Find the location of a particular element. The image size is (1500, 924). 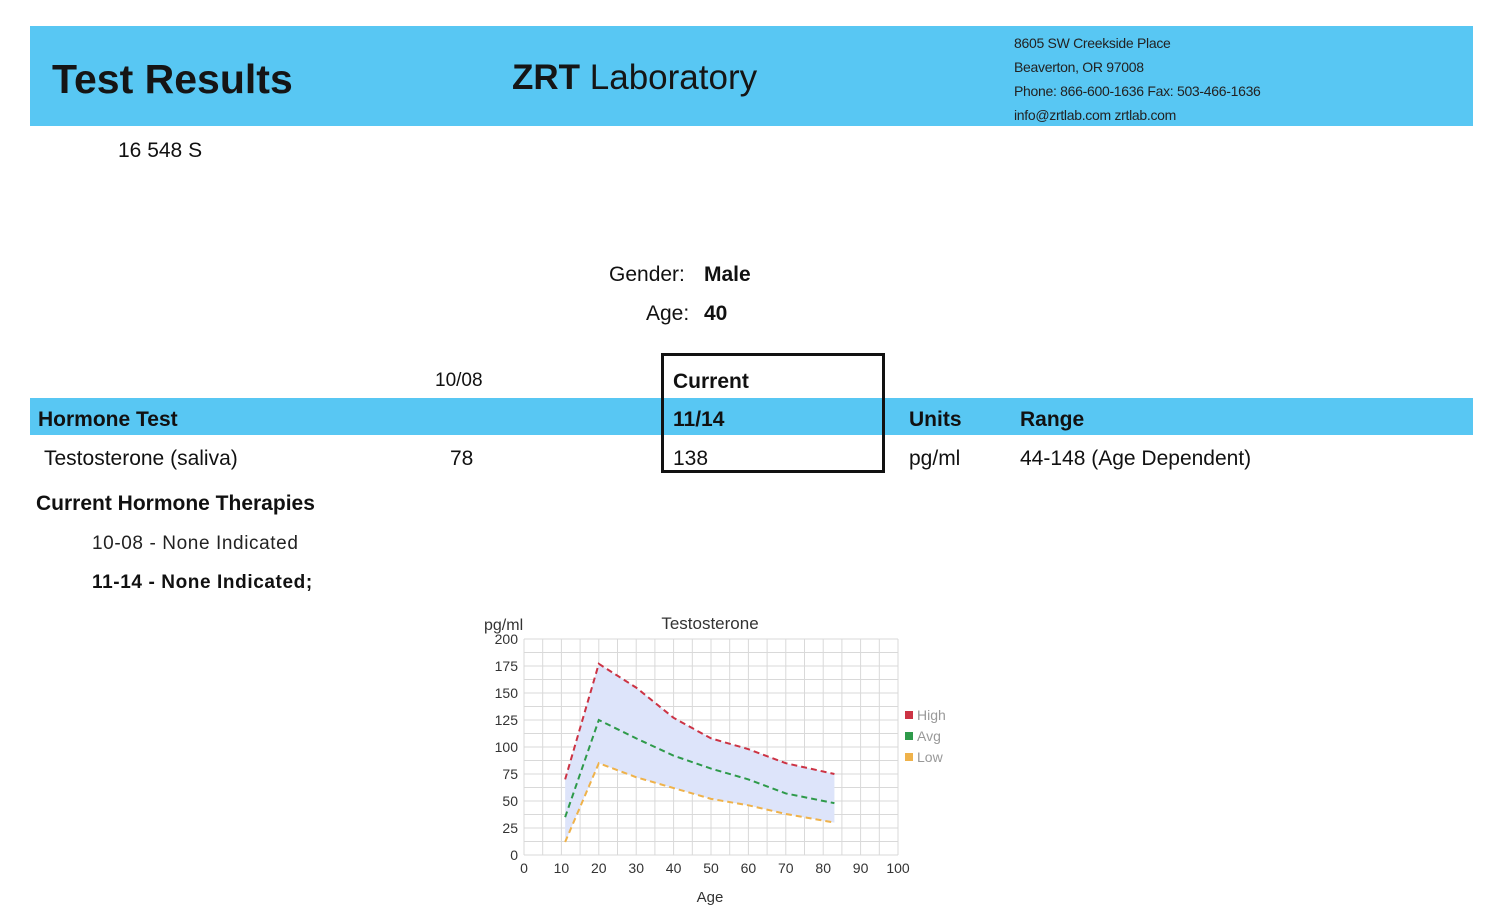

address-line: Beaverton, OR 97008 is located at coordinates (1079, 67).